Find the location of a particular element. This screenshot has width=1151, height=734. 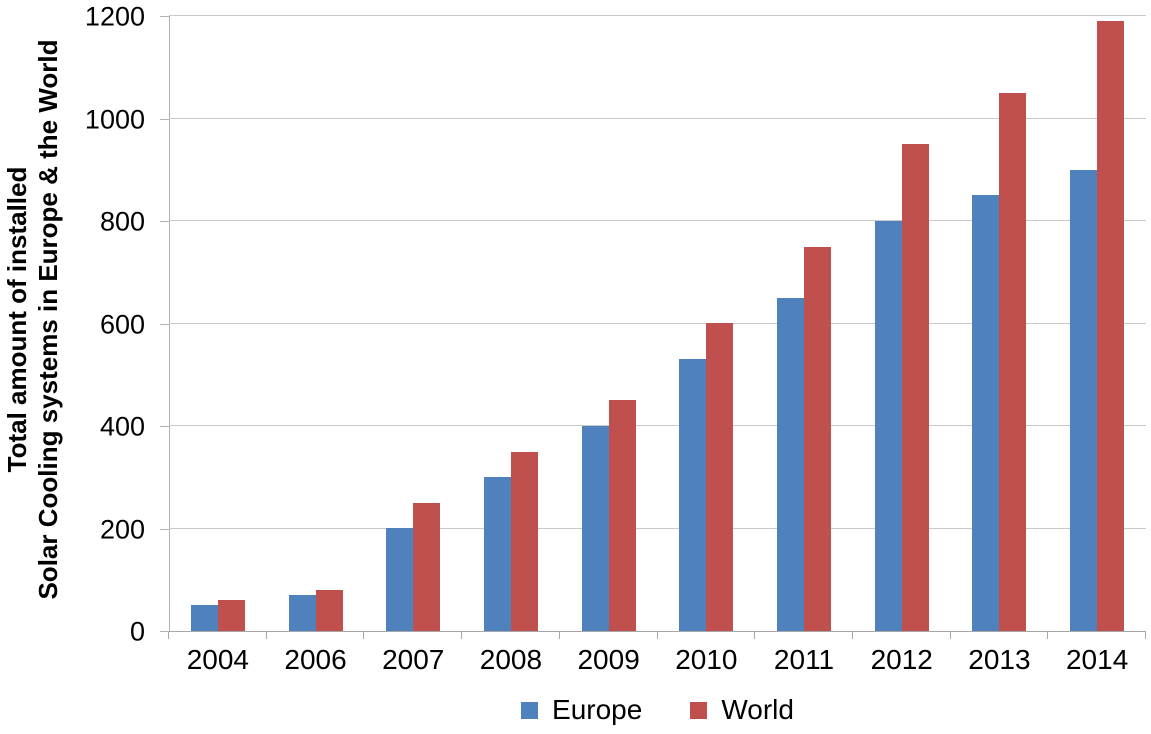

bar-europe-2007 is located at coordinates (400, 579).